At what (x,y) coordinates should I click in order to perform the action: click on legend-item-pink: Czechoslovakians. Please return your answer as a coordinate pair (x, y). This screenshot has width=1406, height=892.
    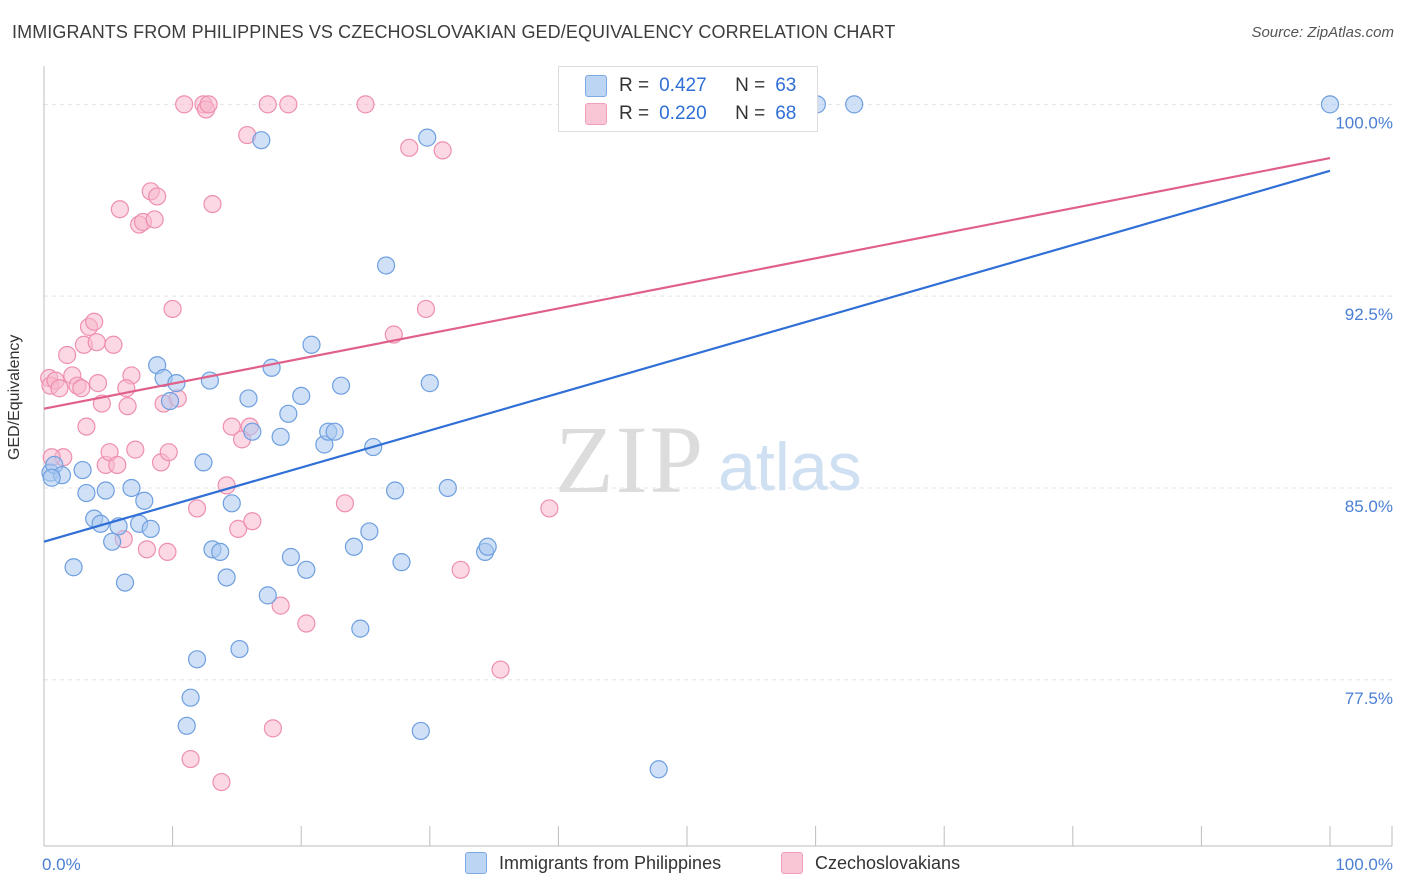
    Looking at the image, I should click on (870, 863).